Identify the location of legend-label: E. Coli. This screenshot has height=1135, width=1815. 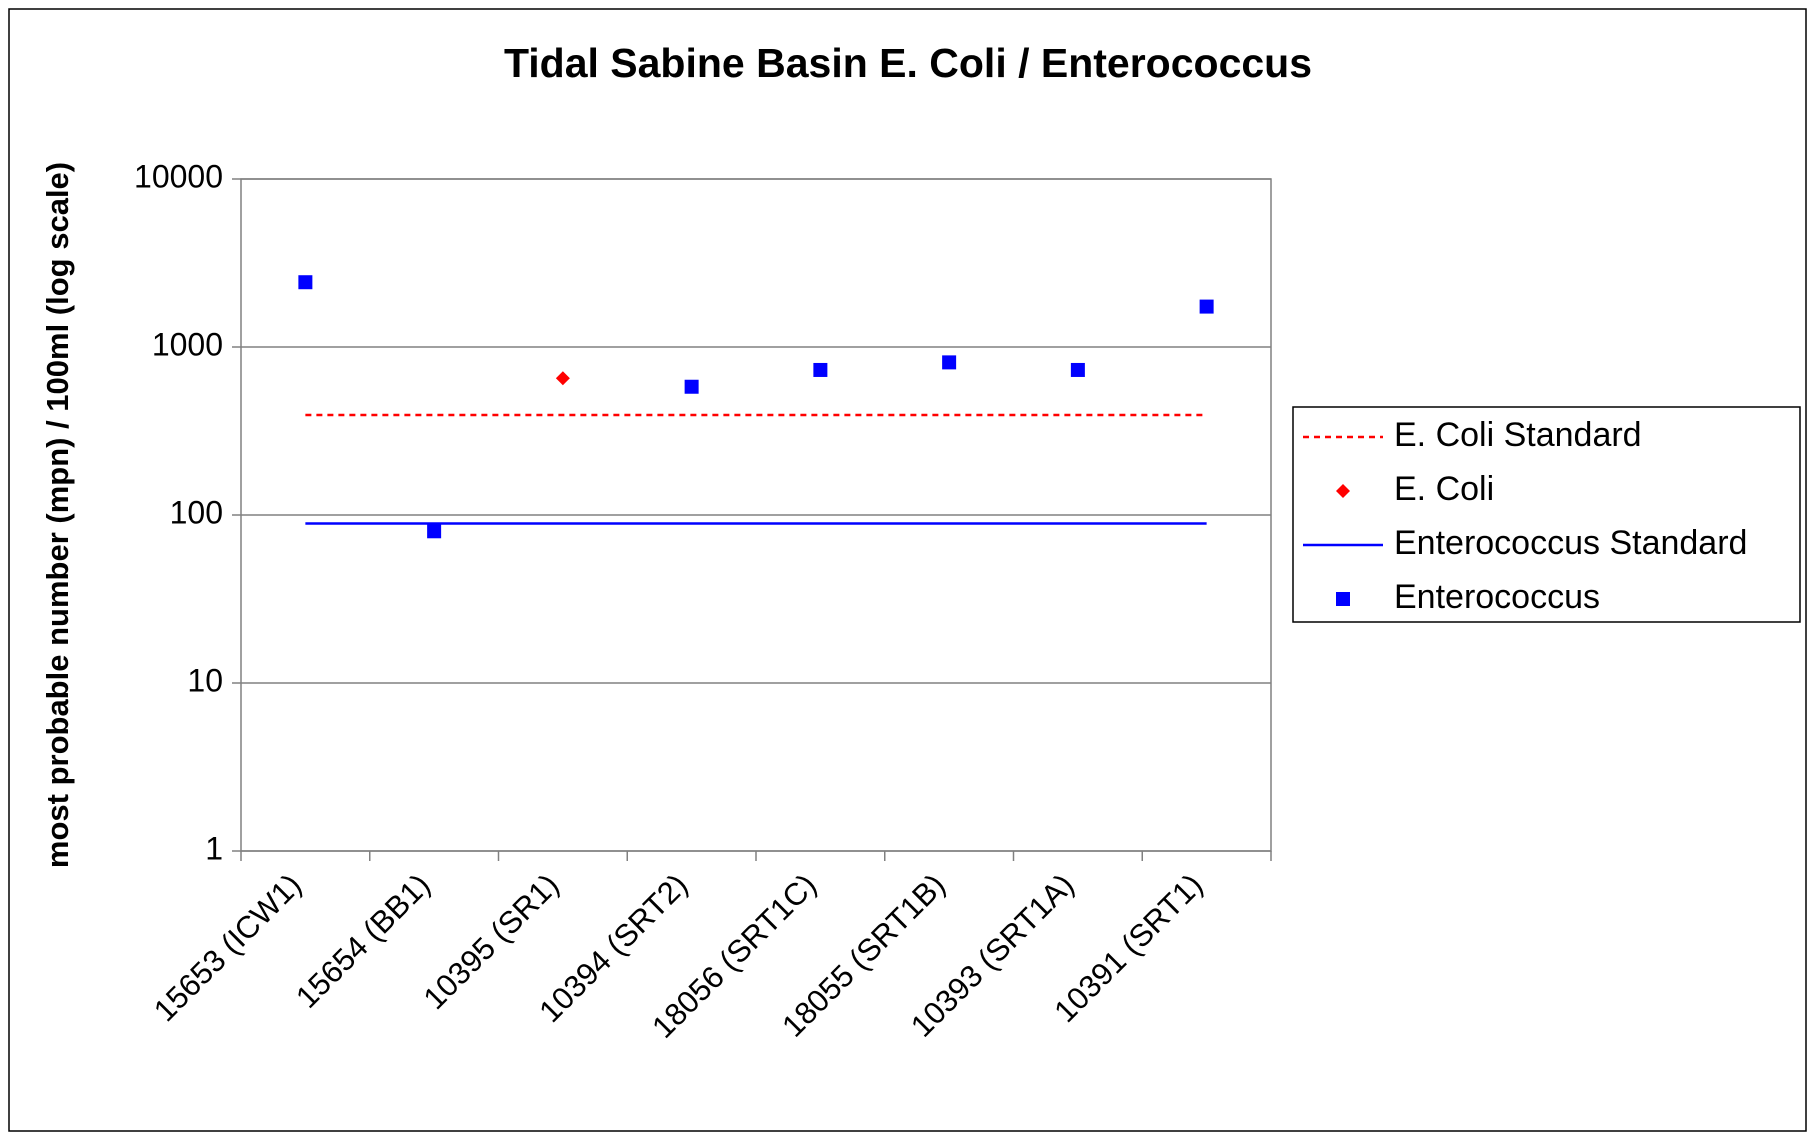
(1444, 489).